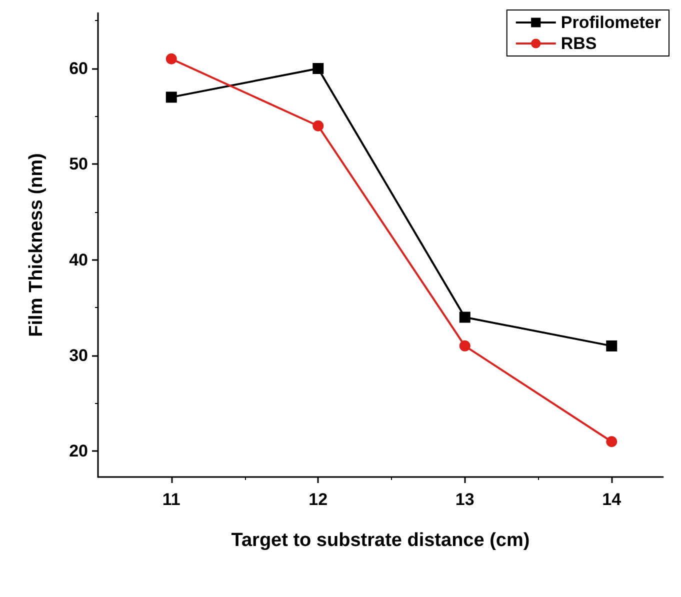  Describe the element at coordinates (612, 499) in the screenshot. I see `x-tick-label: 14` at that location.